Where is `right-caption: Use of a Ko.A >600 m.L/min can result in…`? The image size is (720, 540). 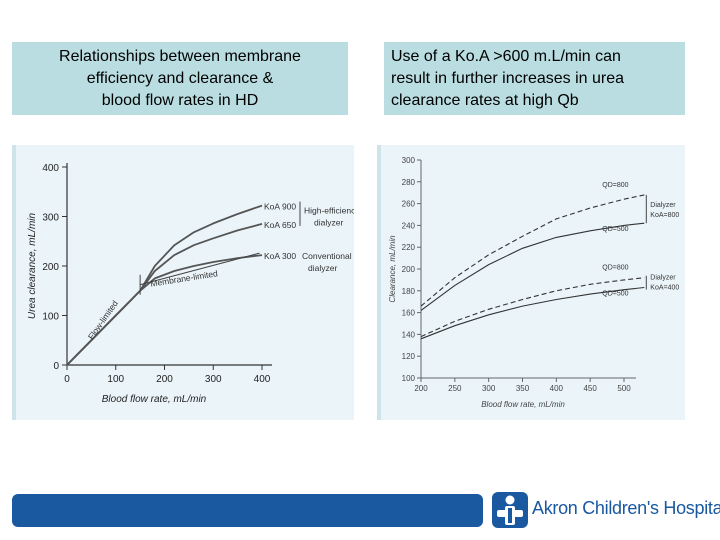 right-caption: Use of a Ko.A >600 m.L/min can result in… is located at coordinates (534, 78).